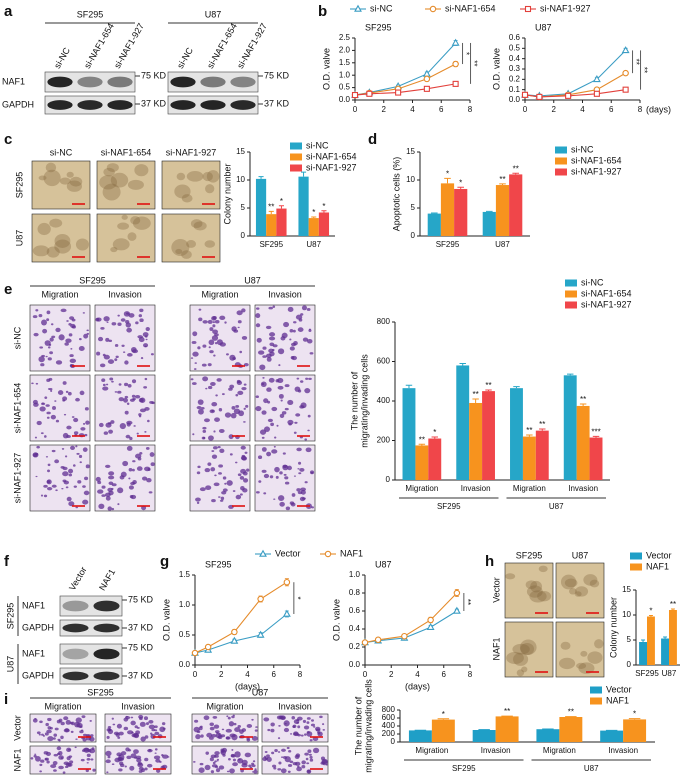 This screenshot has height=776, width=685. Describe the element at coordinates (354, 400) in the screenshot. I see `y-axis-label: The number of` at that location.